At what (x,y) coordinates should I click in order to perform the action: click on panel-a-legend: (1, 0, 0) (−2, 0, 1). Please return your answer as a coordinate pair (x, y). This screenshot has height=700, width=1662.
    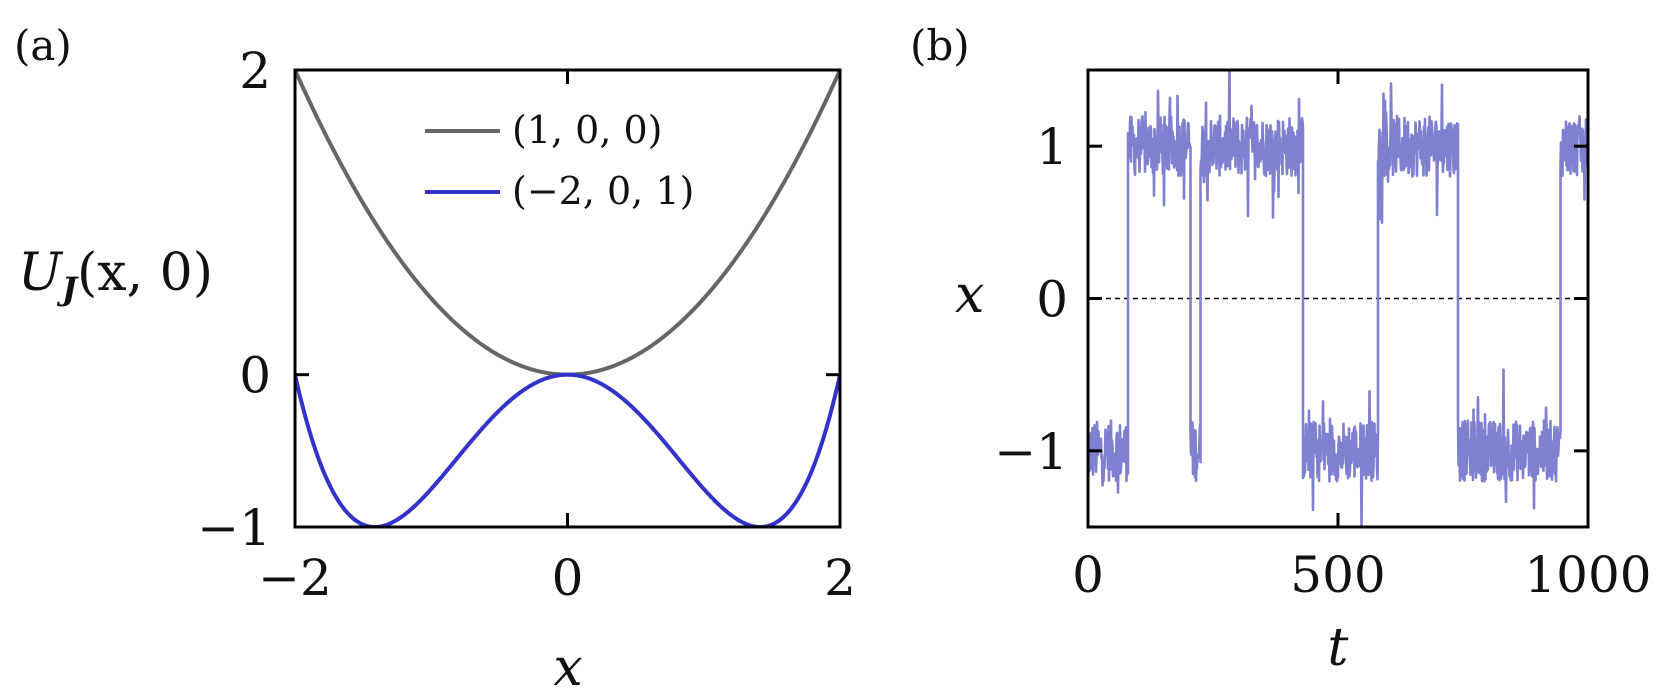
    Looking at the image, I should click on (559, 160).